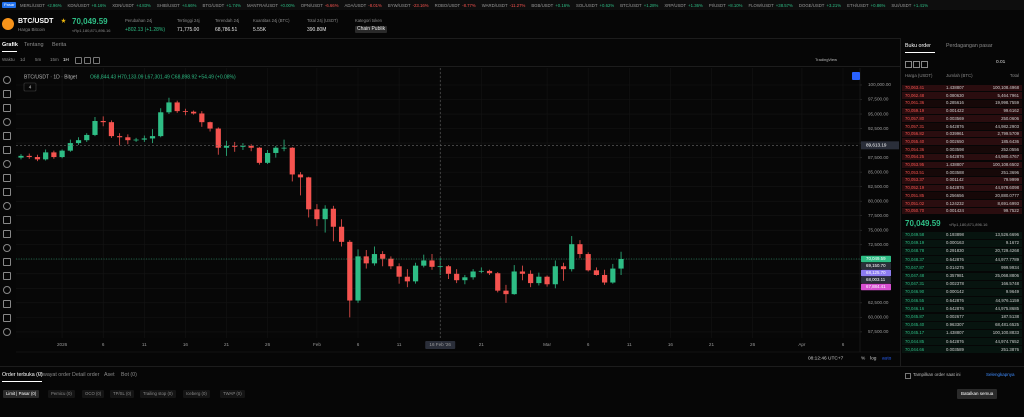 The height and width of the screenshot is (417, 1024). What do you see at coordinates (1007, 195) in the screenshot?
I see `orderbook-cell: 20,880.0777` at bounding box center [1007, 195].